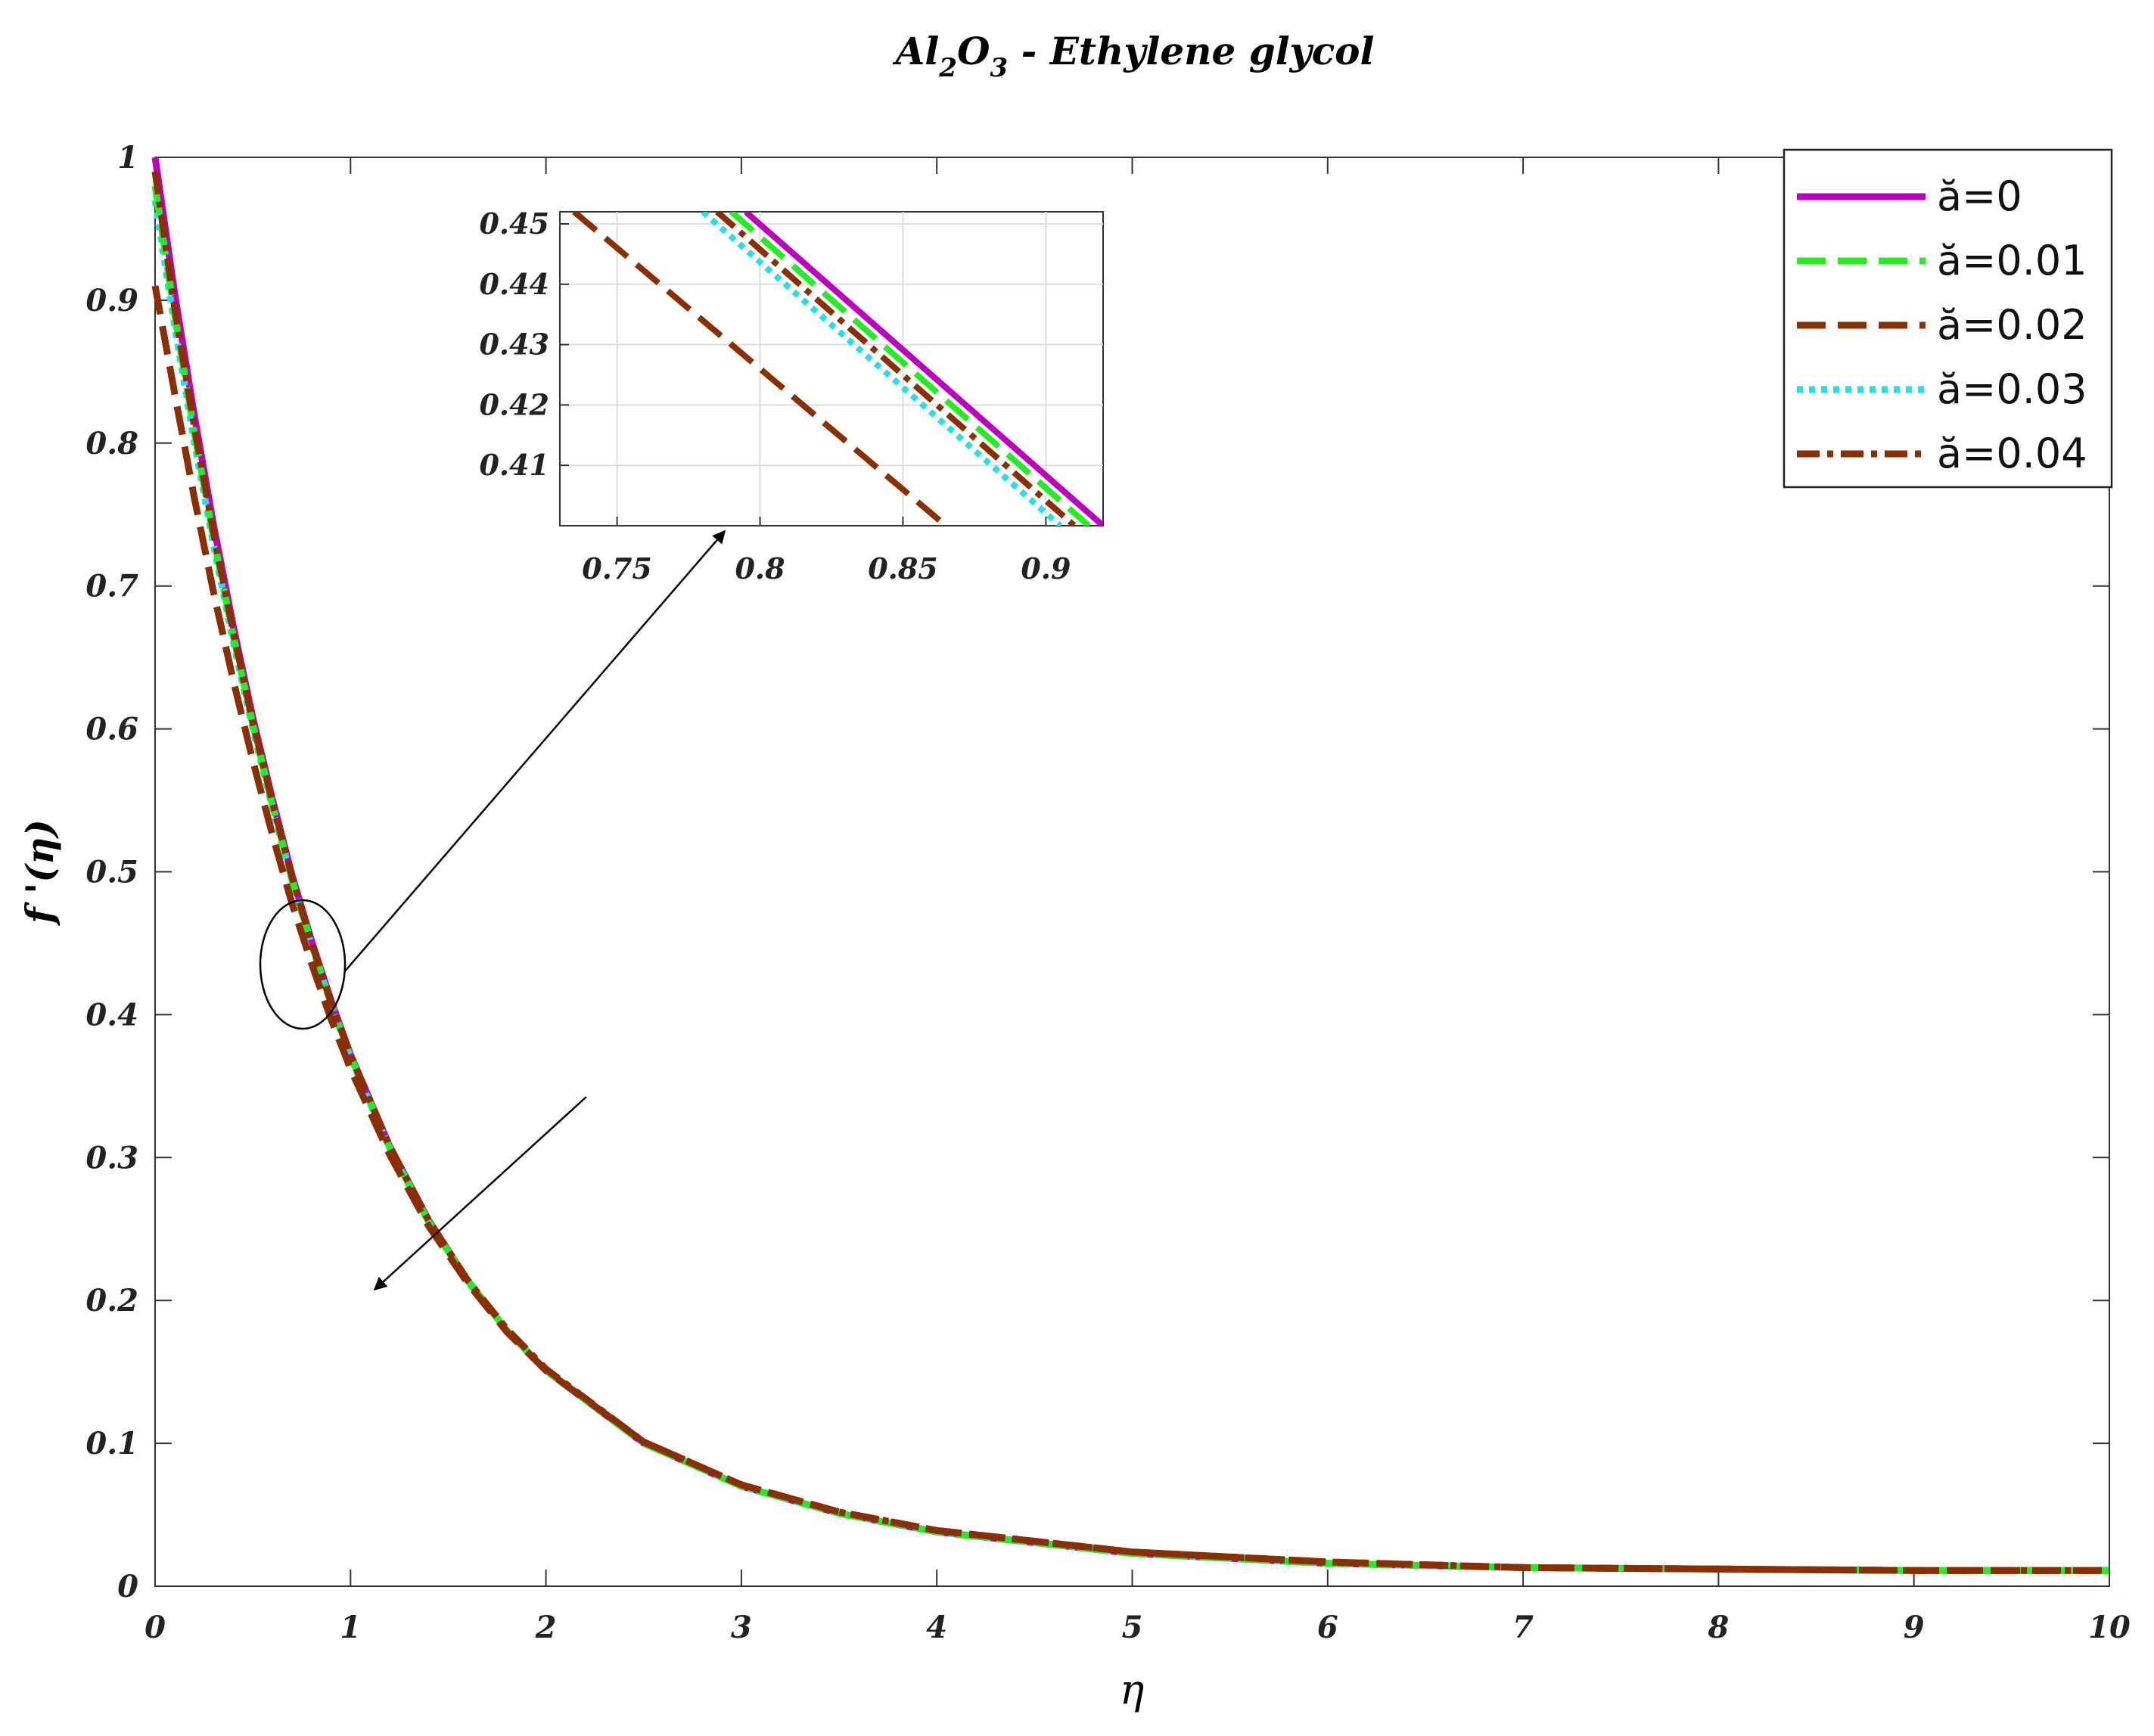  I want to click on y-axis-label: f '(η), so click(39, 872).